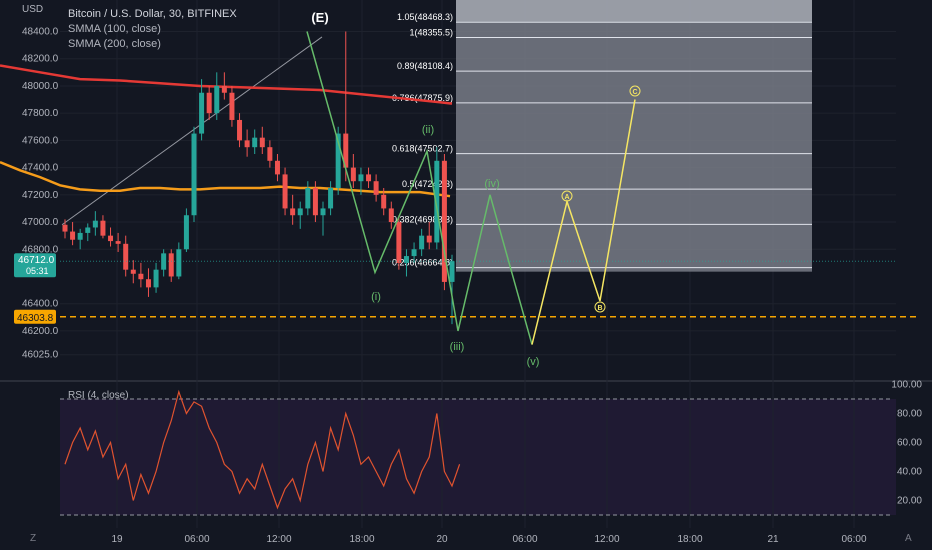 Image resolution: width=932 pixels, height=550 pixels. Describe the element at coordinates (37, 271) in the screenshot. I see `countdown-value: 05:31` at that location.